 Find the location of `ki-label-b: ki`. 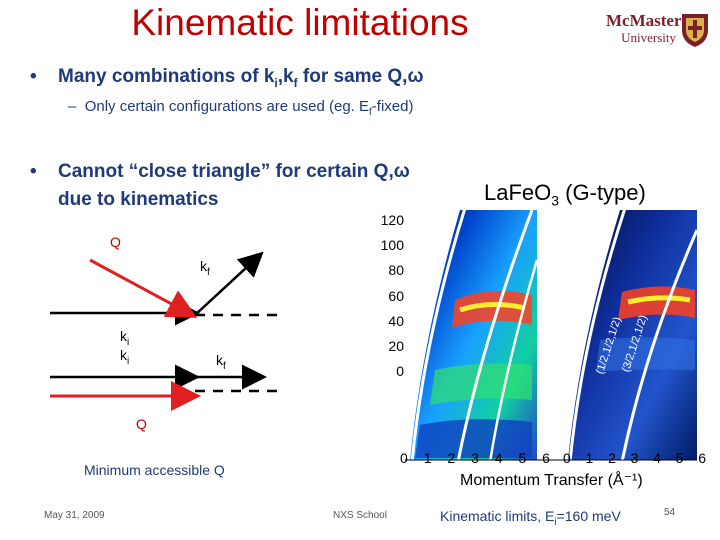

ki-label-b: ki is located at coordinates (125, 357).